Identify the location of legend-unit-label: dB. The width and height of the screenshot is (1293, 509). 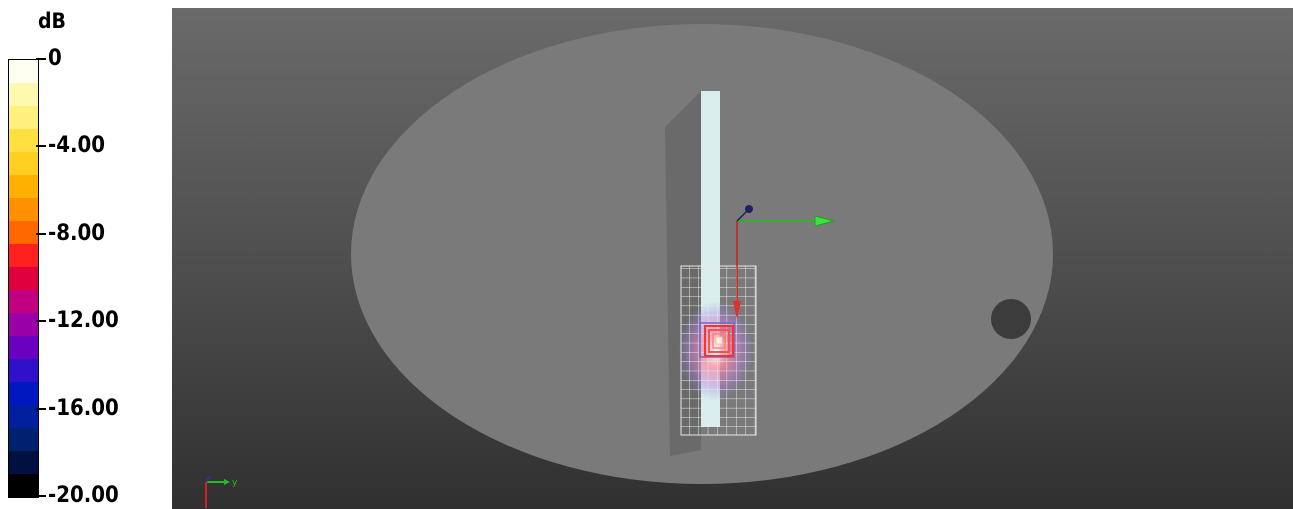
(52, 21).